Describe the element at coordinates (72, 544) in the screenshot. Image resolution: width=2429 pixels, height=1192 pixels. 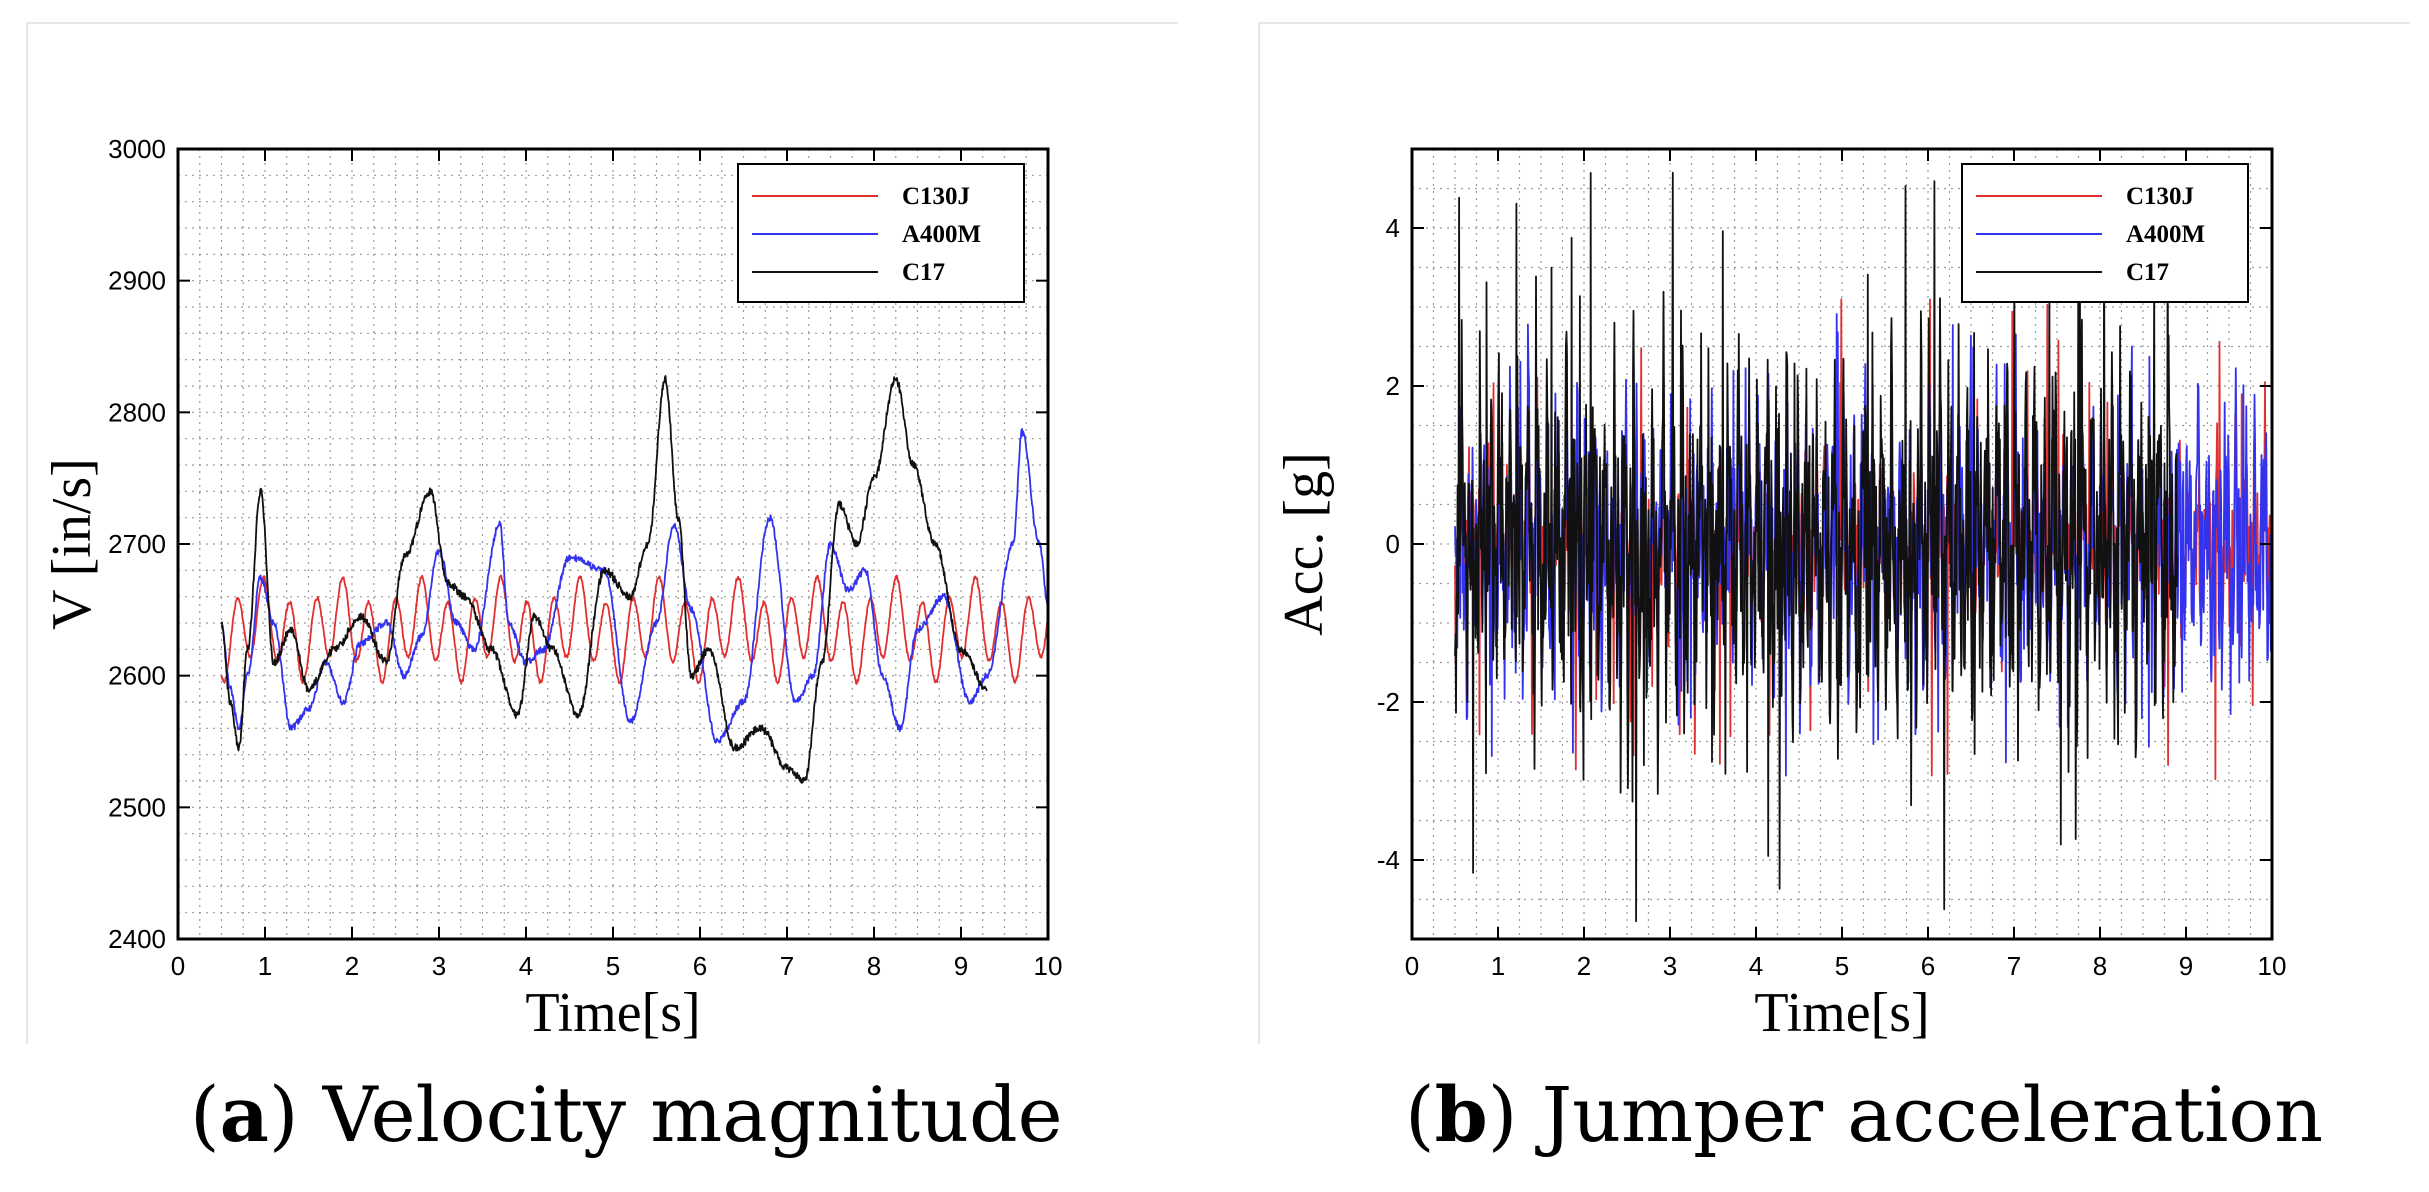
I see `y-axis-title: V [in/s]` at that location.